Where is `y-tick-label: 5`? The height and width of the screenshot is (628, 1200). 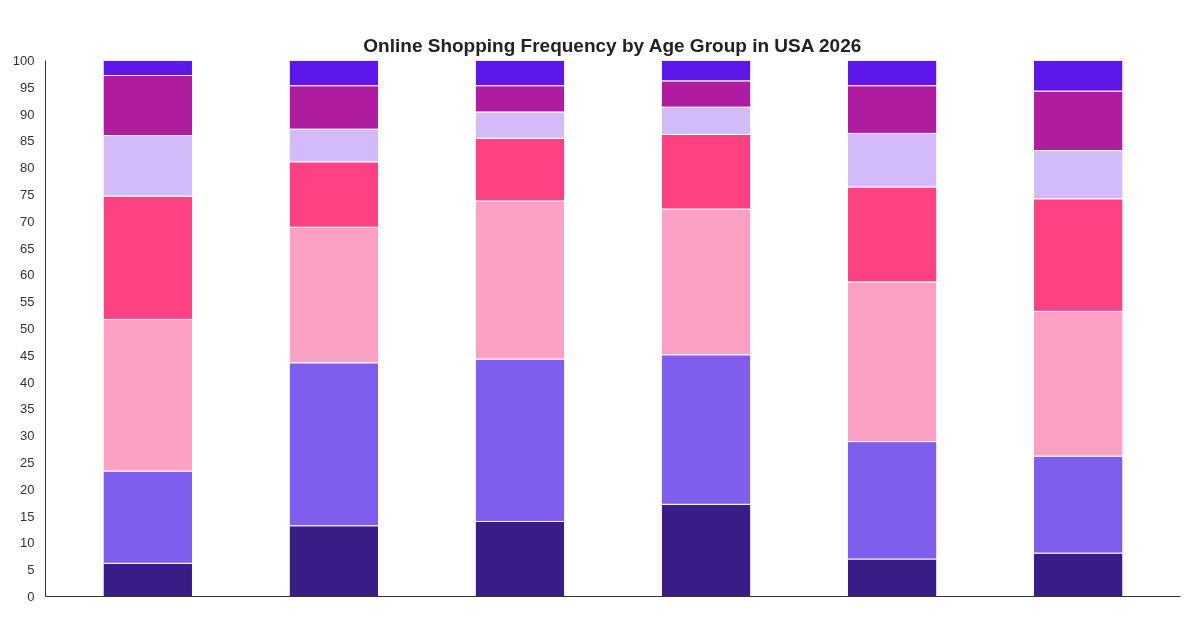 y-tick-label: 5 is located at coordinates (31, 570).